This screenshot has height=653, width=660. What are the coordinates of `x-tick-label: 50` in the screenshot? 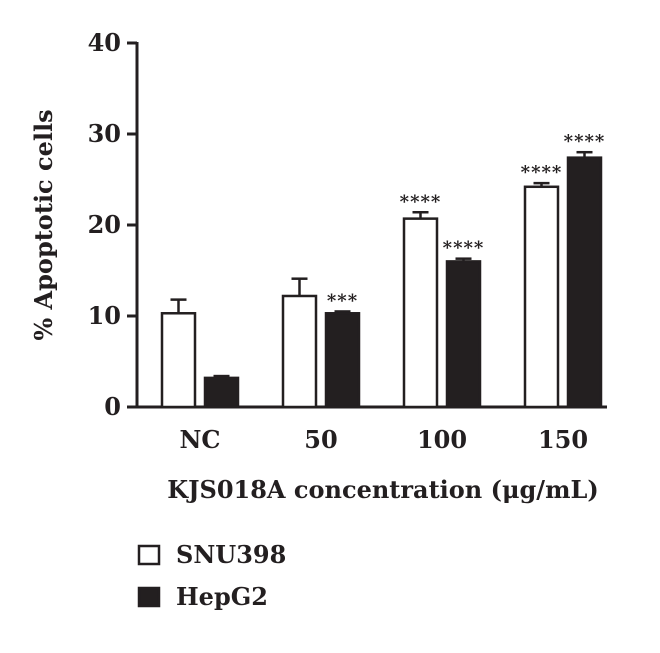 It's located at (320, 439).